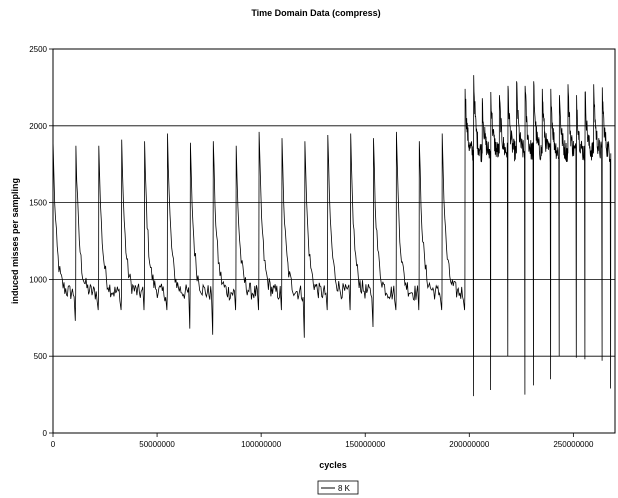 The image size is (618, 498). What do you see at coordinates (41, 356) in the screenshot?
I see `y-tick-label: 500` at bounding box center [41, 356].